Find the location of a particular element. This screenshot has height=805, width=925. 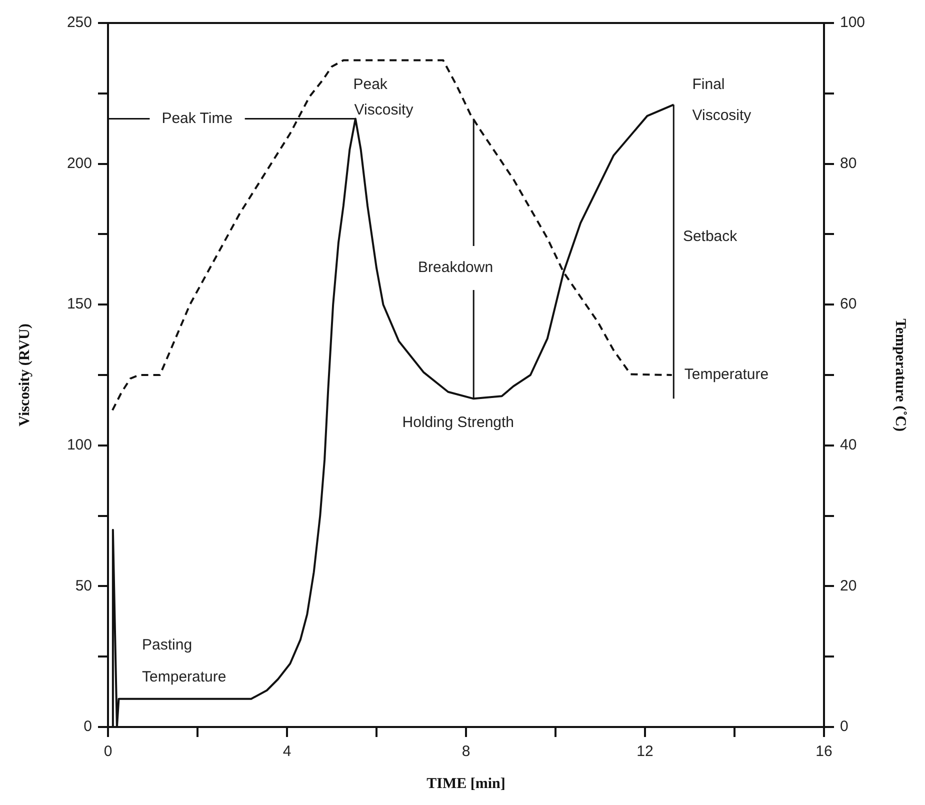

annotation: Holding Strength is located at coordinates (458, 423).